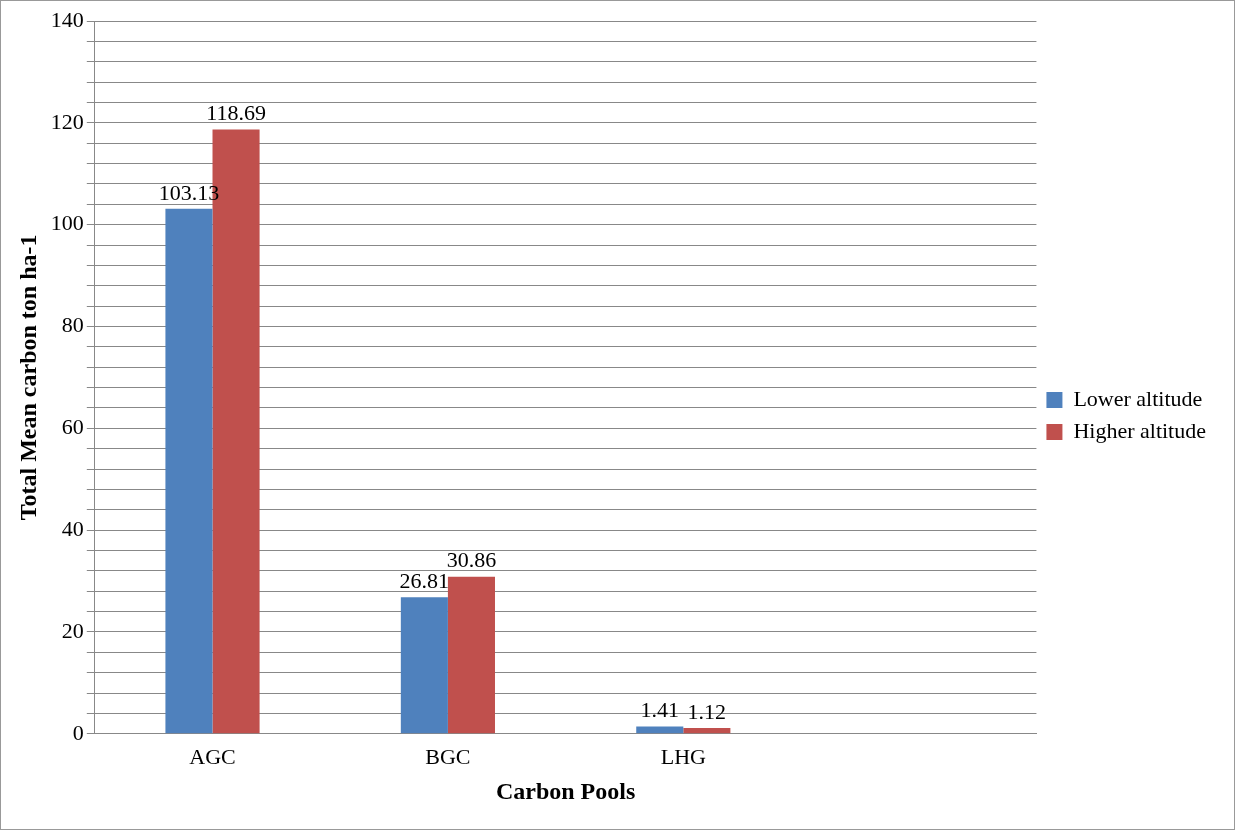 The height and width of the screenshot is (830, 1235). Describe the element at coordinates (565, 790) in the screenshot. I see `x-axis-title: Carbon Pools` at that location.